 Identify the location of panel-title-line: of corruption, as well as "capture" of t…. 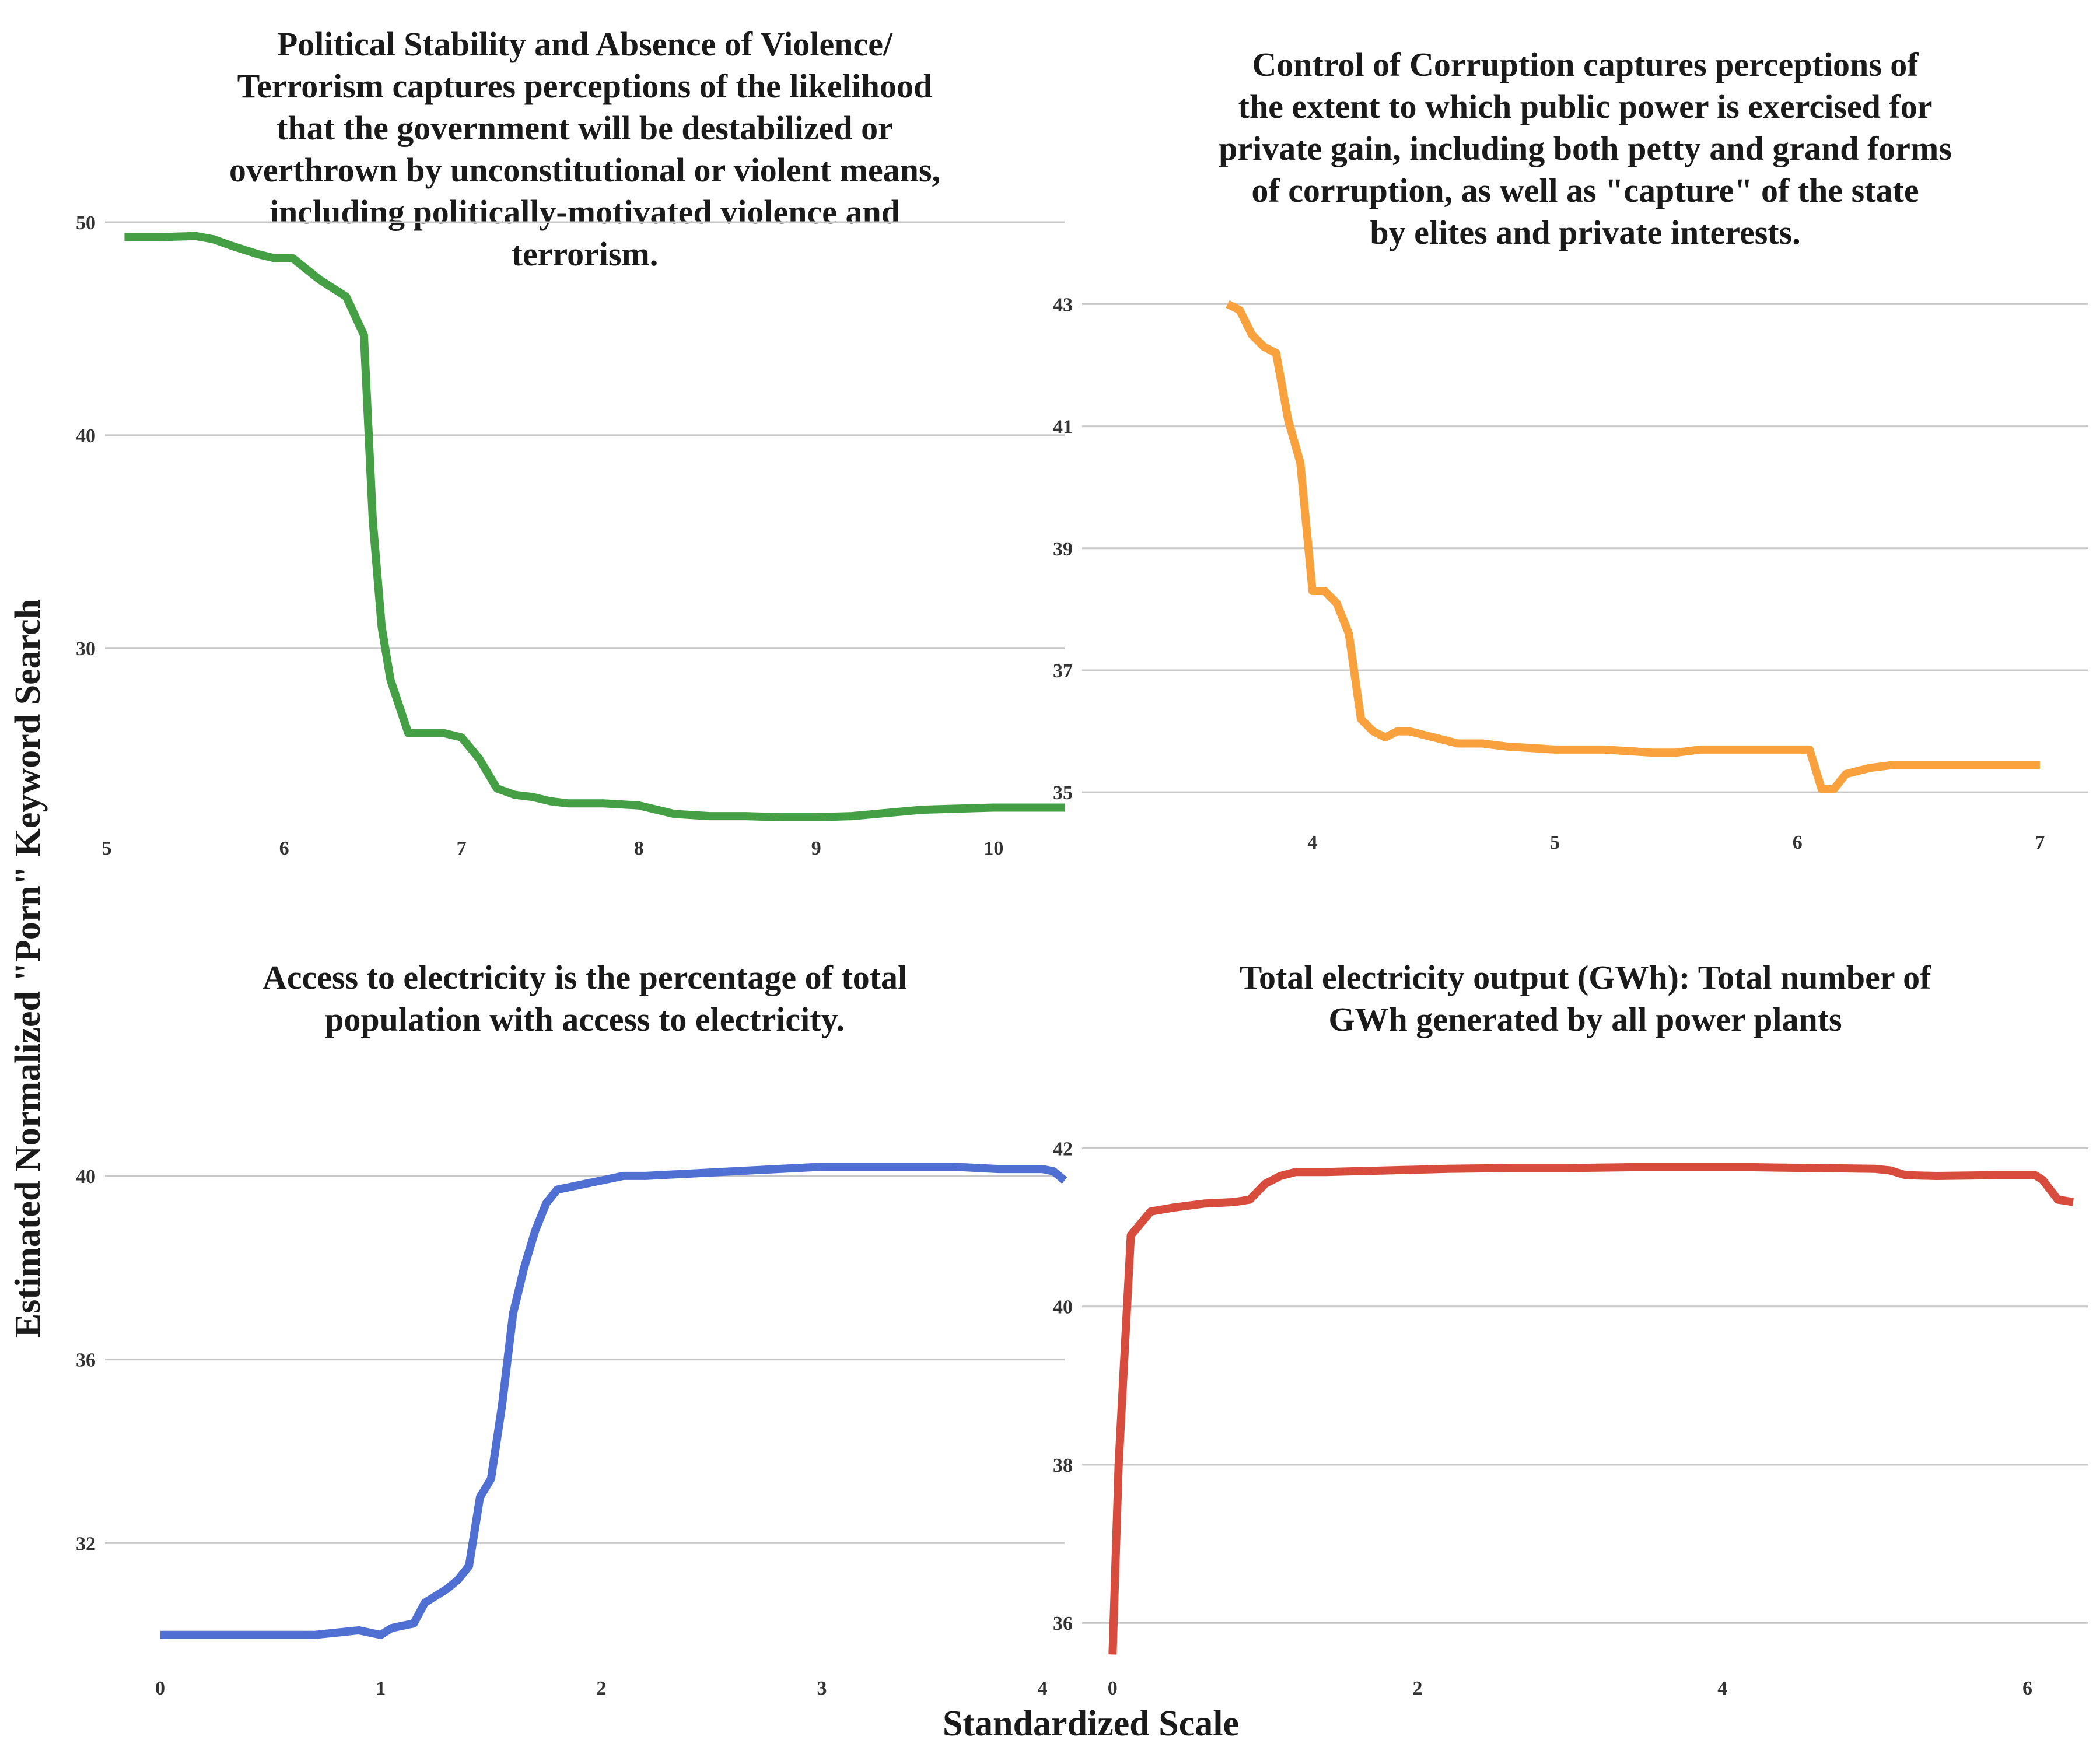
(1585, 190).